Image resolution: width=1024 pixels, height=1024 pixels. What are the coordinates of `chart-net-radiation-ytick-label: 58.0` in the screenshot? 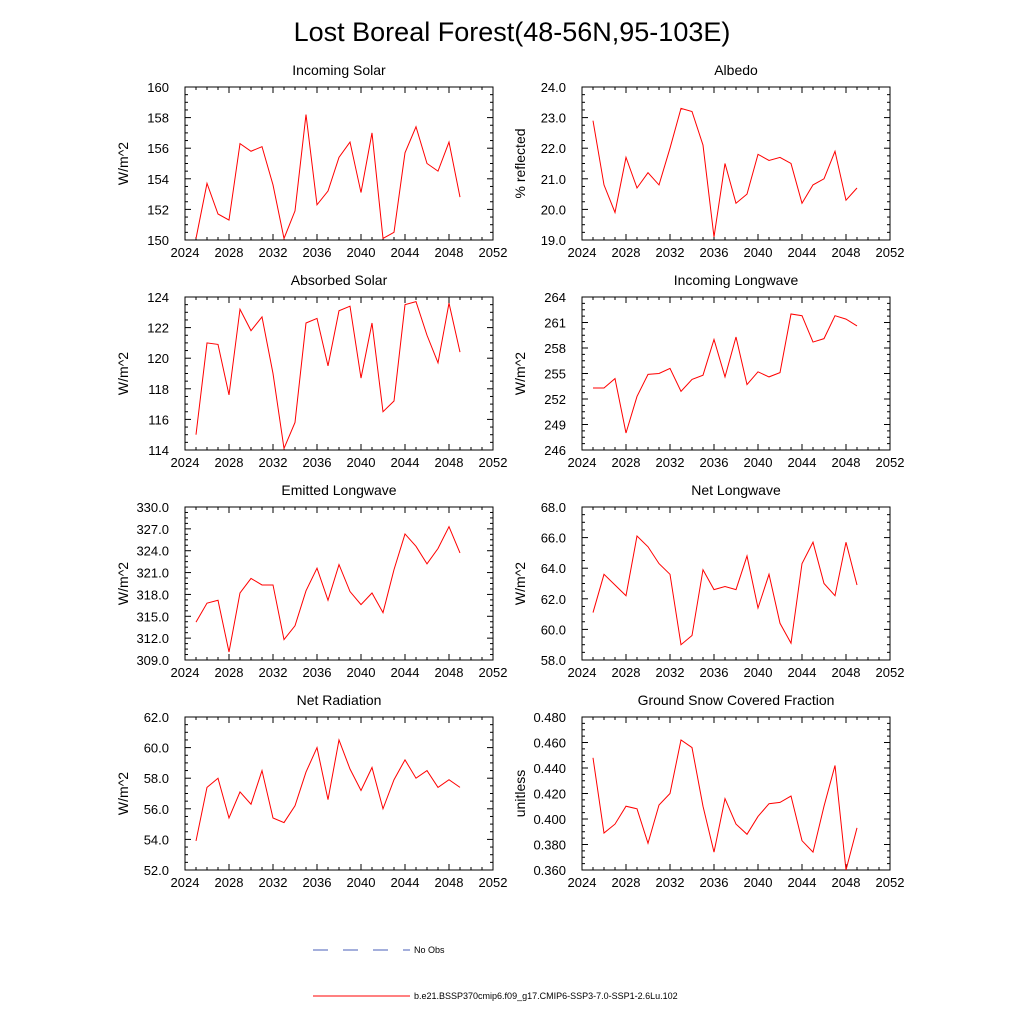 It's located at (156, 778).